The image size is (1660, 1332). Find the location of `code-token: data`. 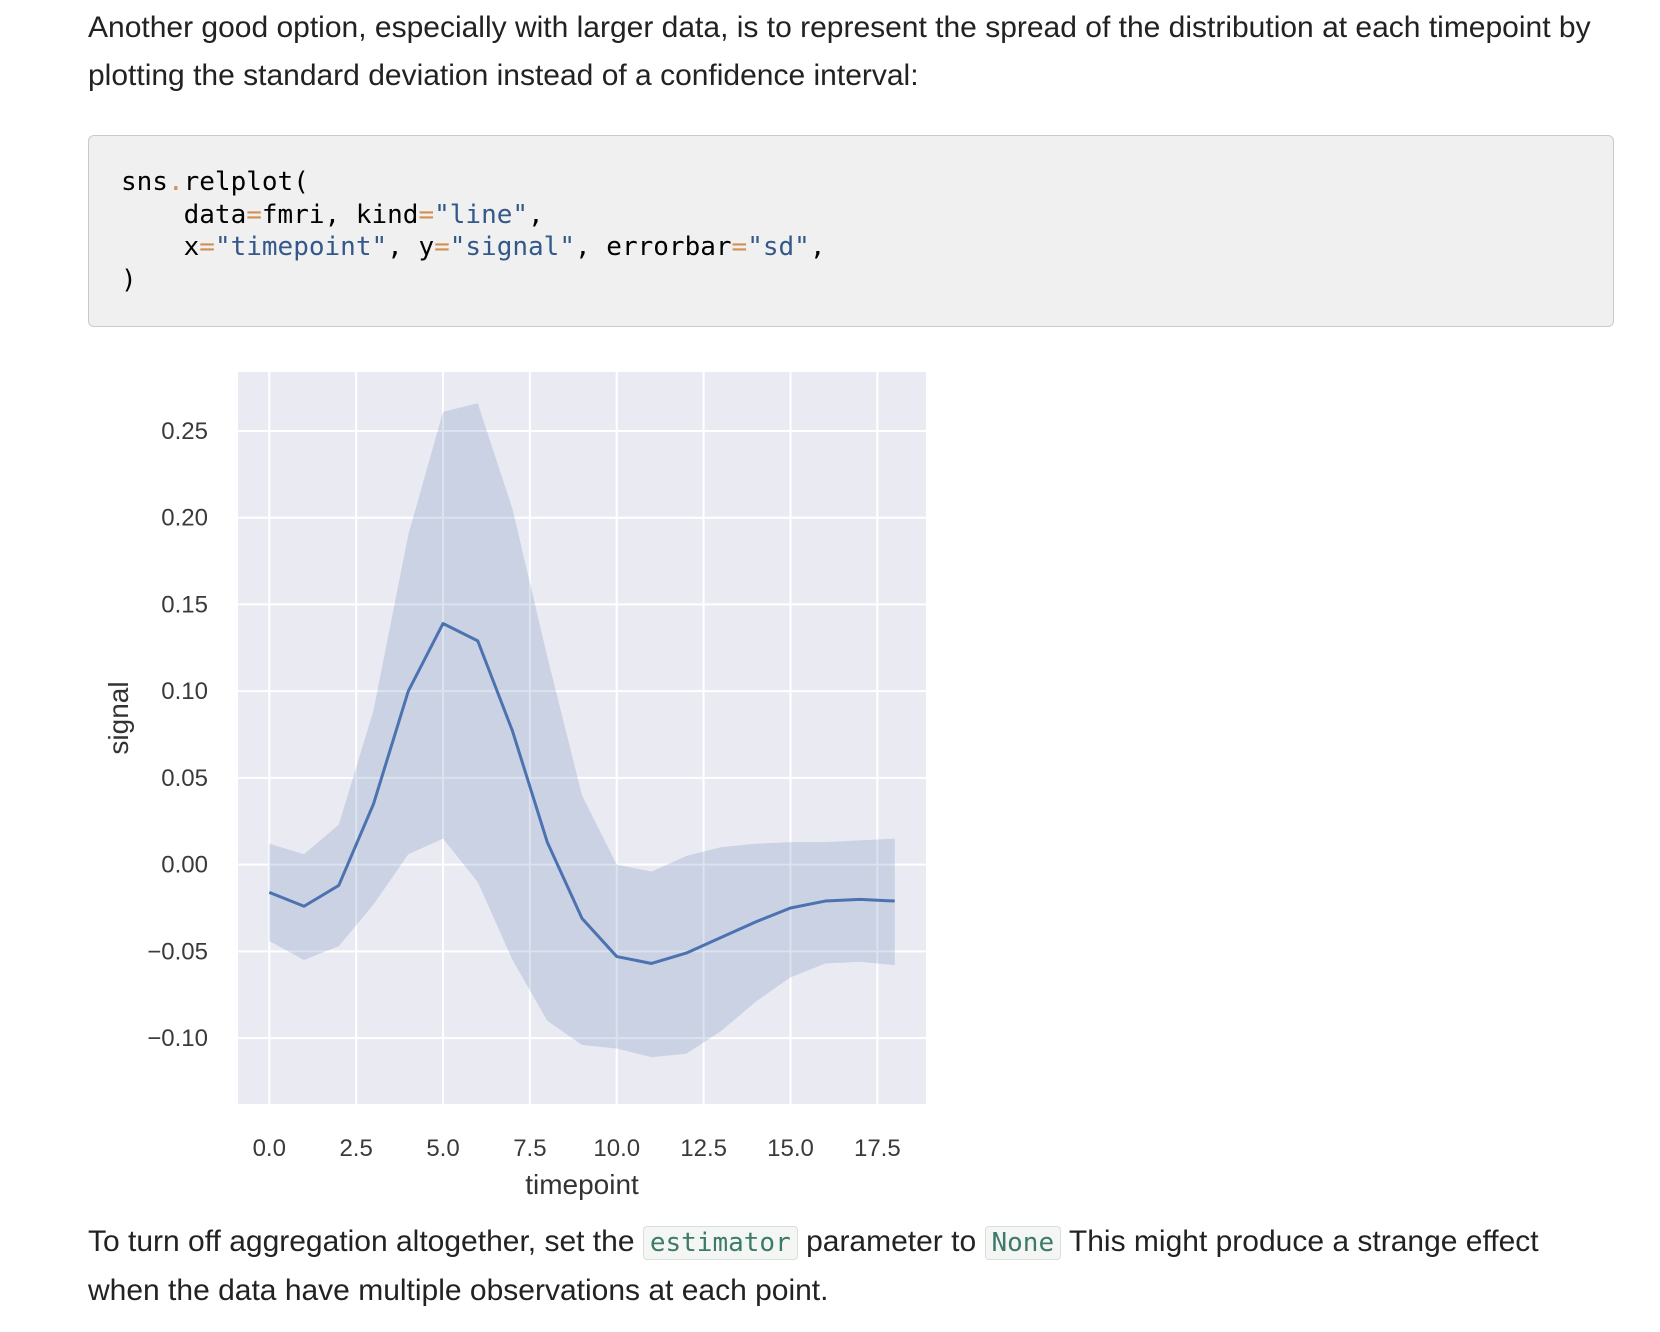

code-token: data is located at coordinates (215, 214).